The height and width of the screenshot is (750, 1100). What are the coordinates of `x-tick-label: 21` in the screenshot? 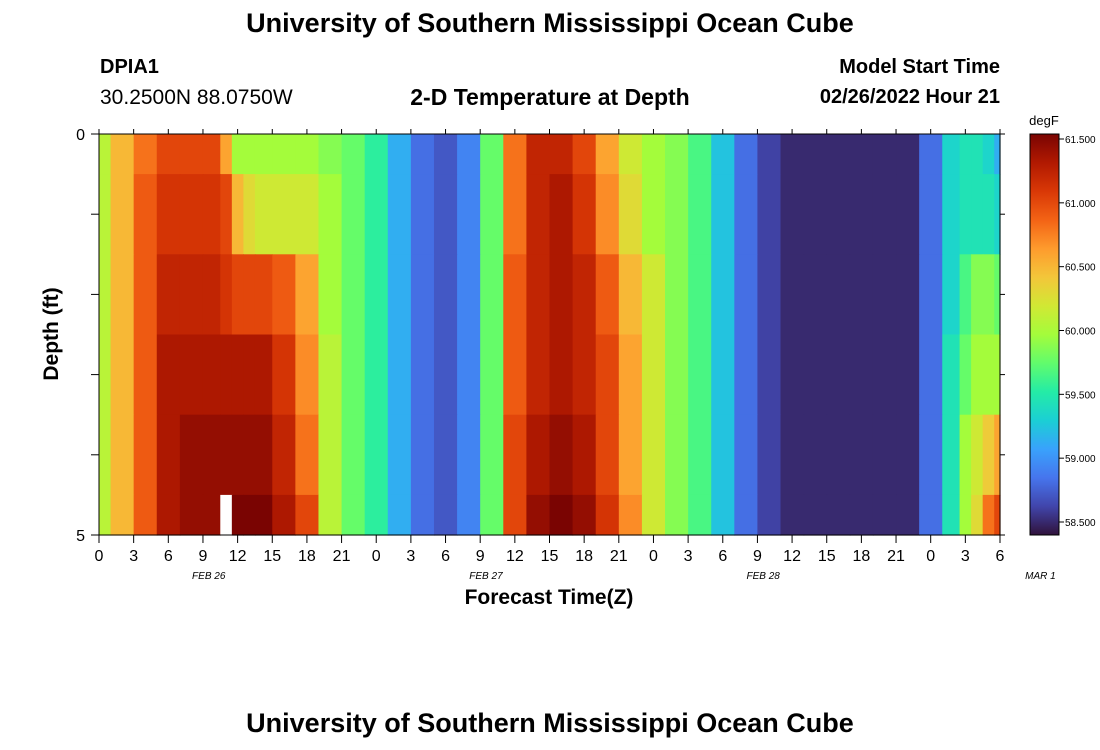 It's located at (896, 556).